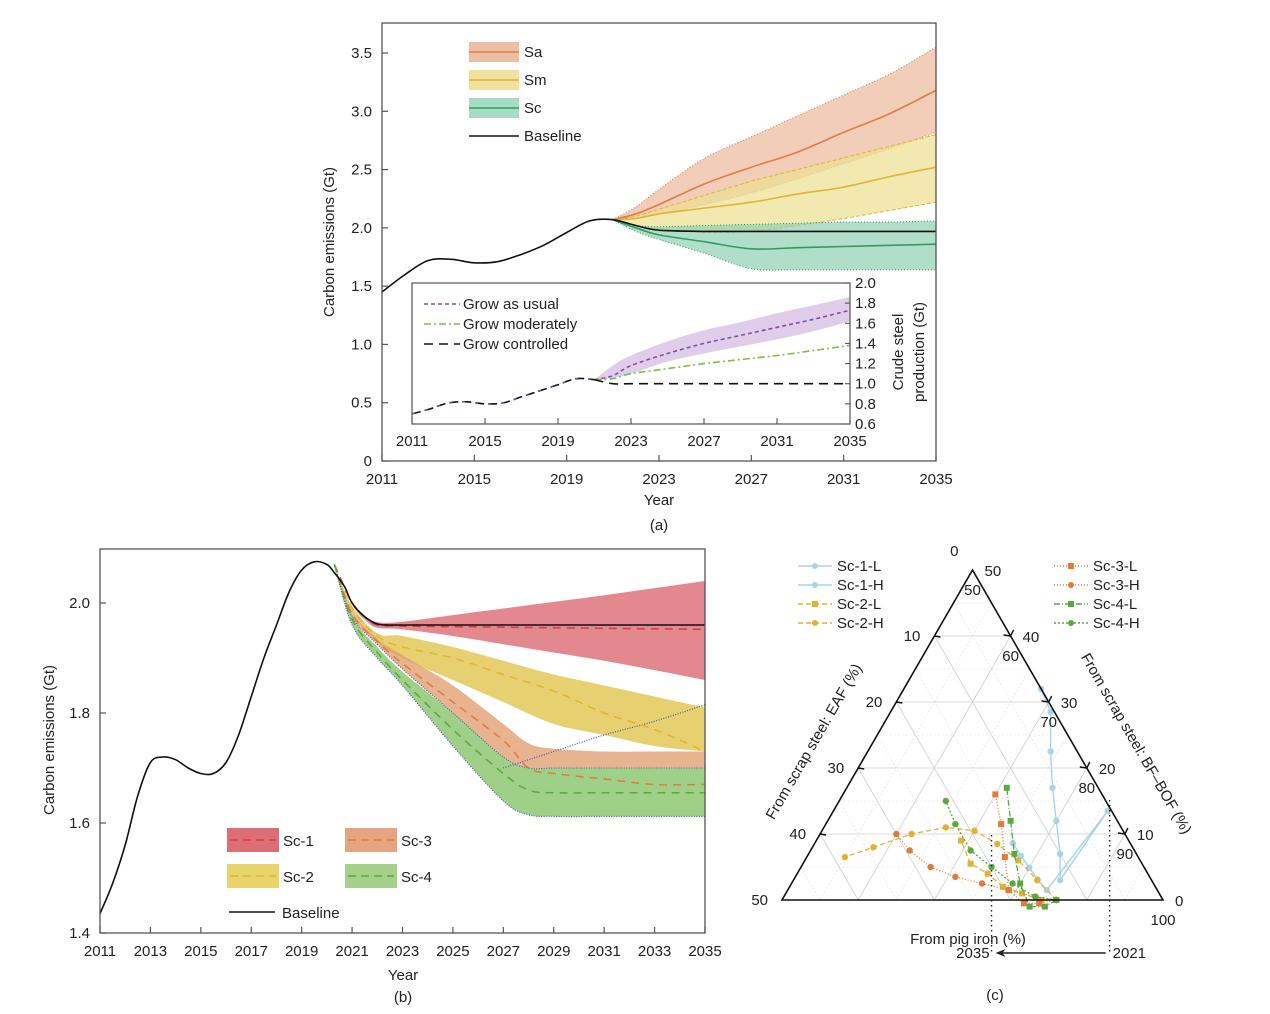 The height and width of the screenshot is (1014, 1270). I want to click on legend-label-sa: Sa, so click(533, 52).